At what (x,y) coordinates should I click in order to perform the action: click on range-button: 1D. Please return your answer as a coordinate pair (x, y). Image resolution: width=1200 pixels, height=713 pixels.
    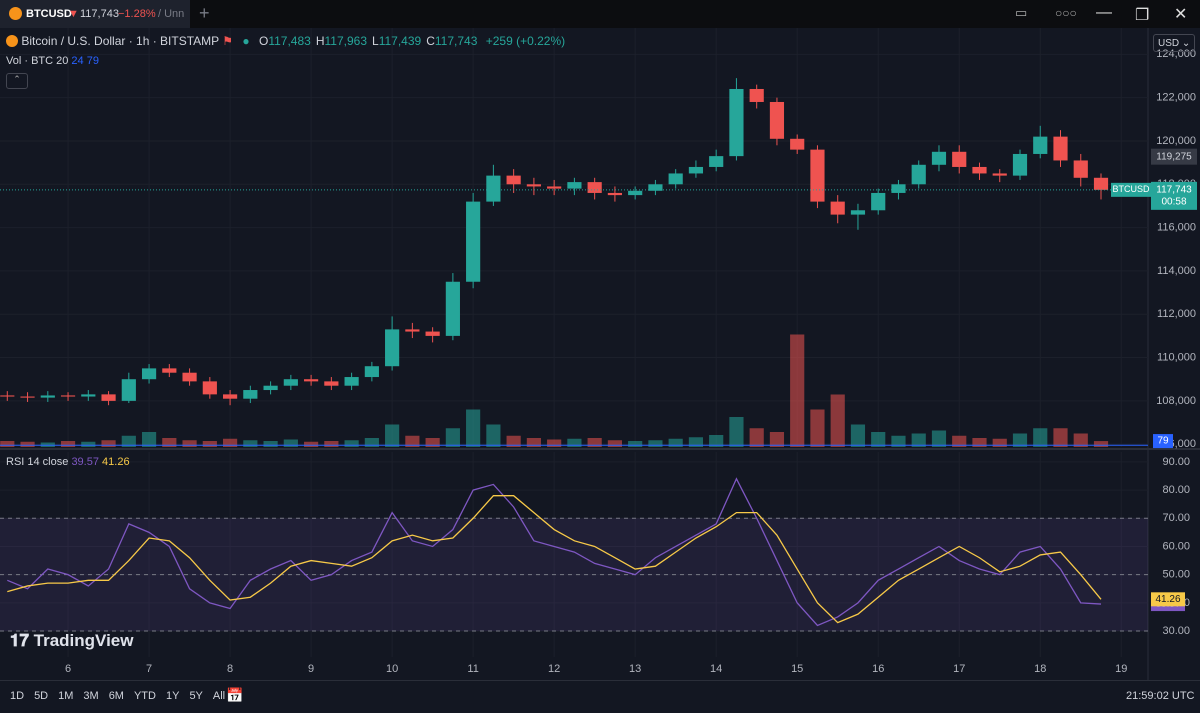
    Looking at the image, I should click on (17, 696).